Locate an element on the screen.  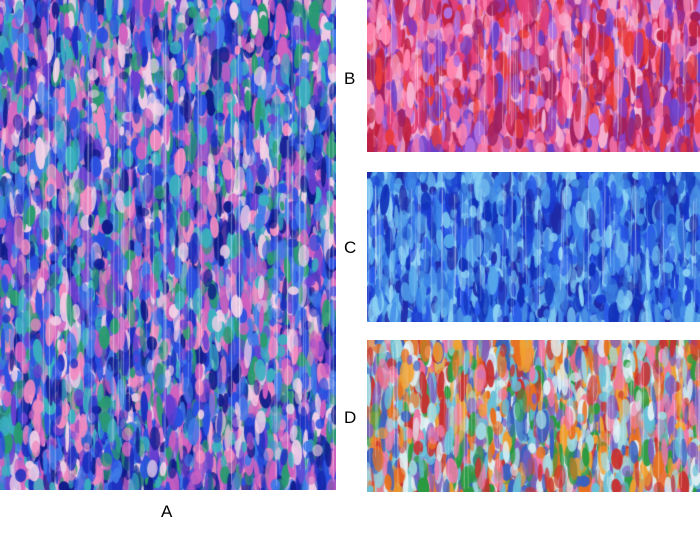
texture-panel-c is located at coordinates (533, 247).